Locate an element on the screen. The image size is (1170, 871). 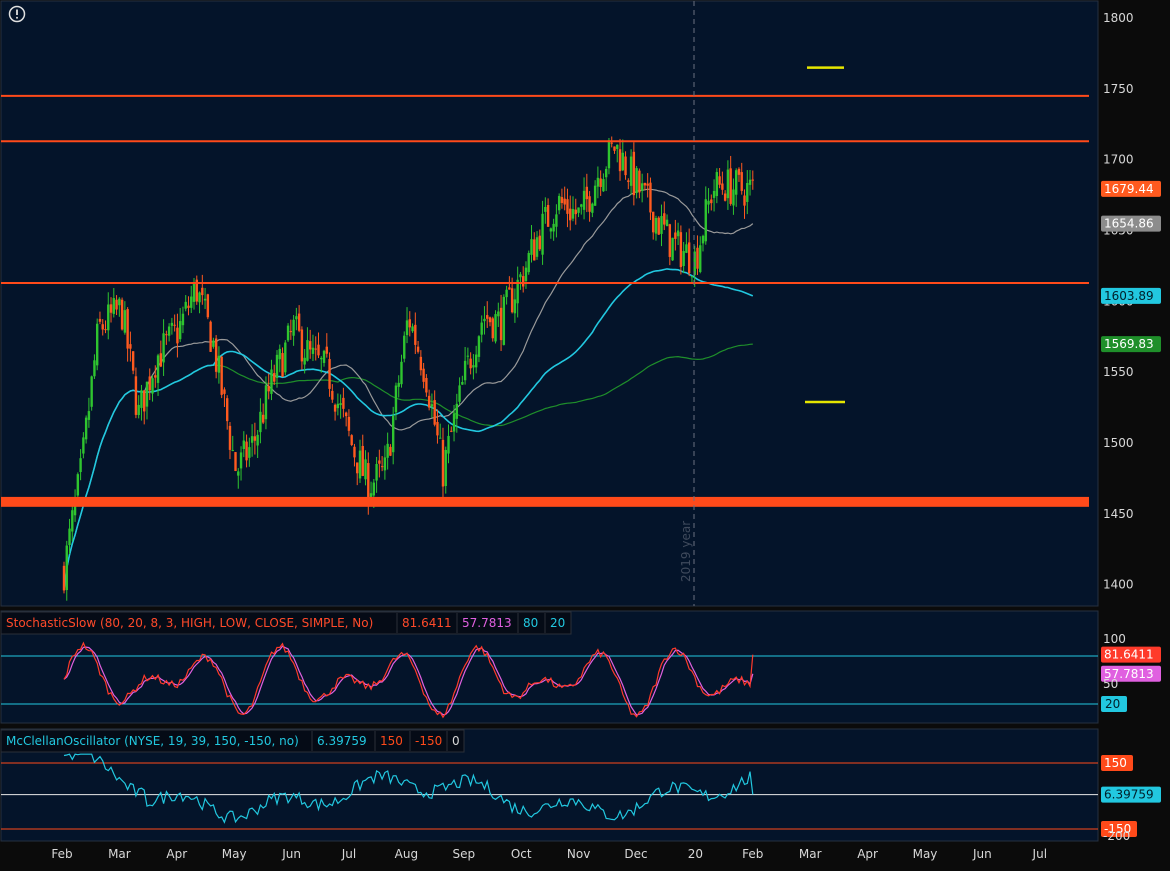
support-band is located at coordinates (545, 501).